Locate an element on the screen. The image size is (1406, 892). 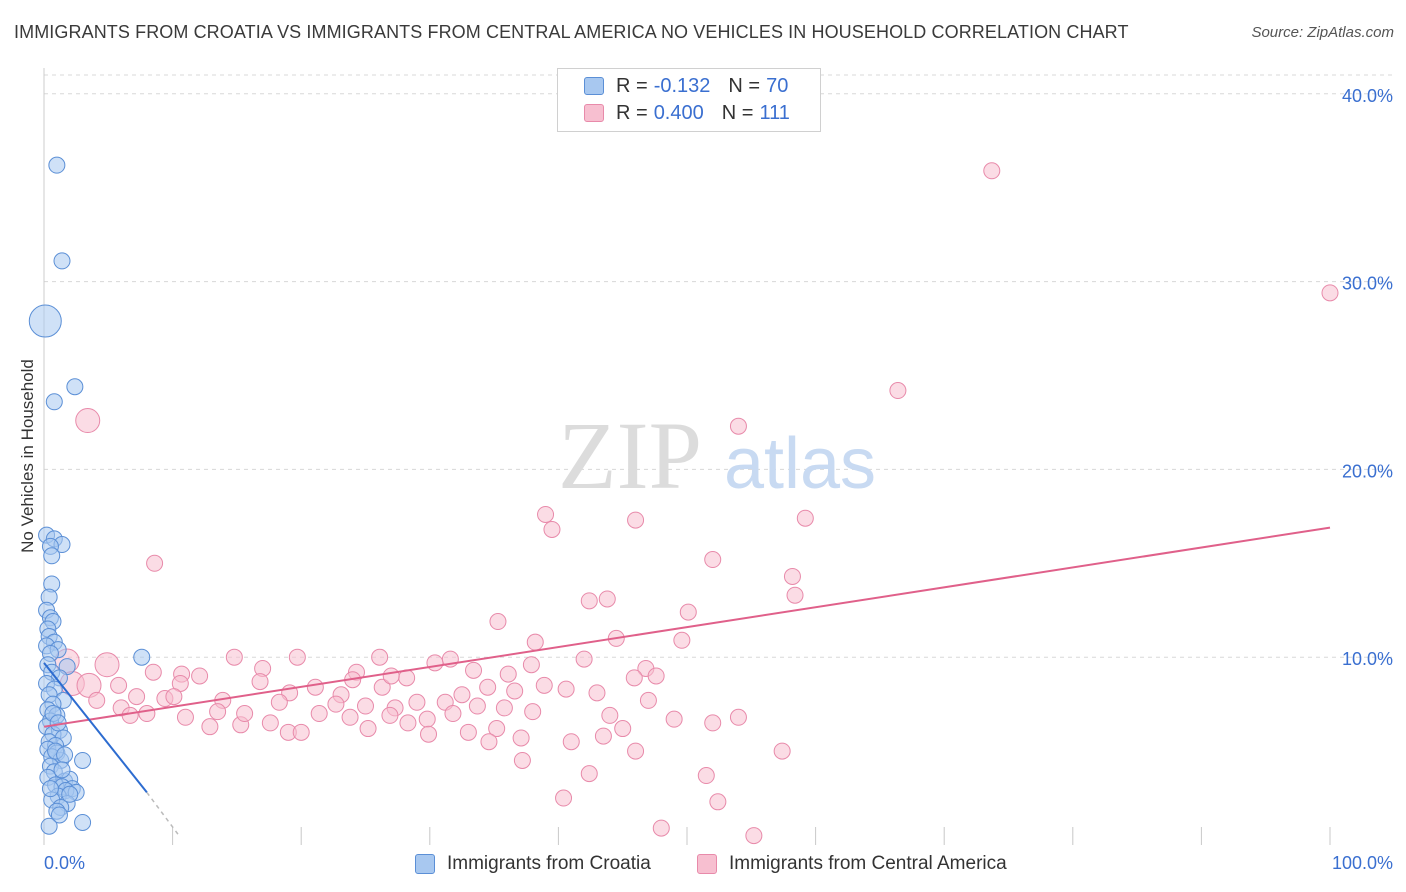
y-tick-label: 30.0% is located at coordinates (1367, 284).